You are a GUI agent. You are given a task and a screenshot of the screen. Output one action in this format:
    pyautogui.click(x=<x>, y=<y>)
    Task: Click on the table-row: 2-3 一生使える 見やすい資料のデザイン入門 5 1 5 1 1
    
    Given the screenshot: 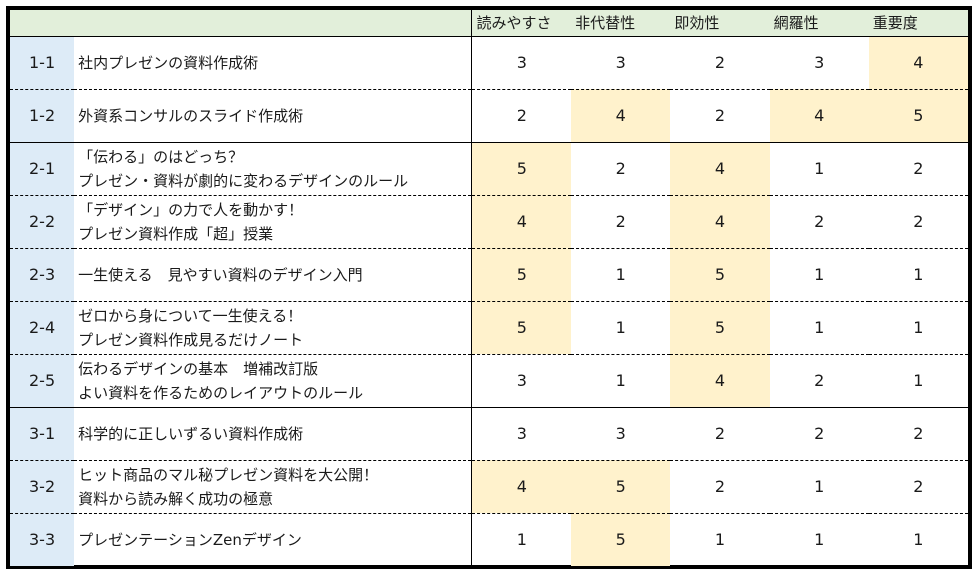 What is the action you would take?
    pyautogui.click(x=489, y=275)
    